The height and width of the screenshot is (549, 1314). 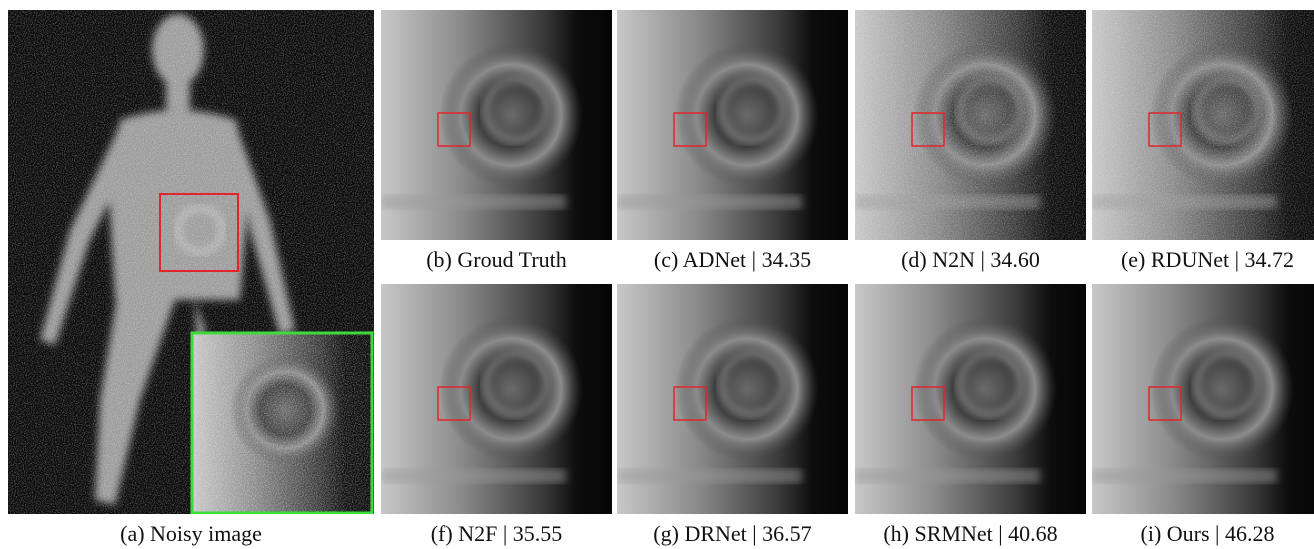 I want to click on panel-caption: (g) DRNet | 36.57, so click(x=732, y=533).